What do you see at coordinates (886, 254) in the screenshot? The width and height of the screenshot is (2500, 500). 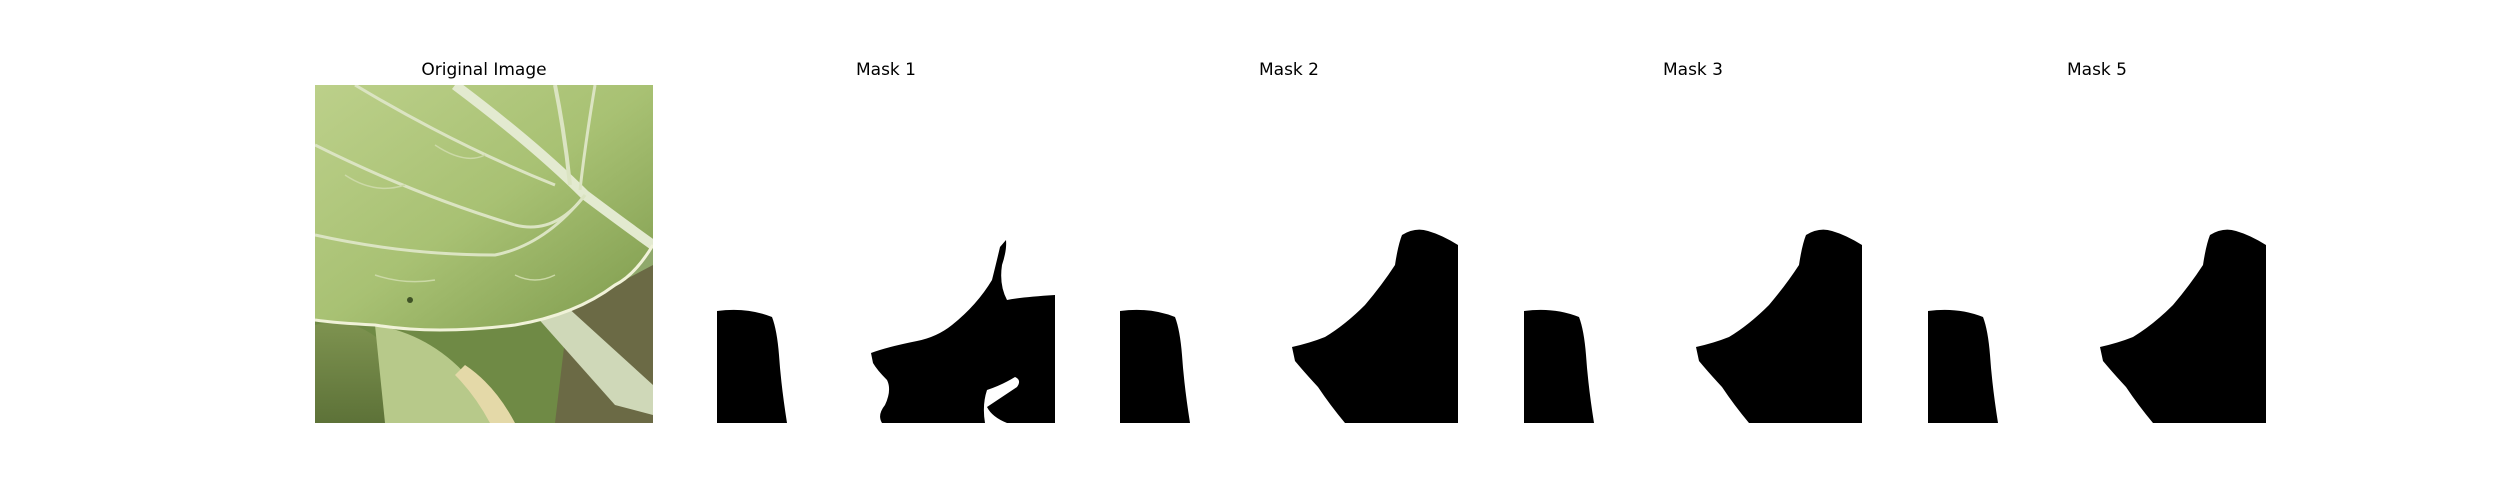 I see `mask-1-image` at bounding box center [886, 254].